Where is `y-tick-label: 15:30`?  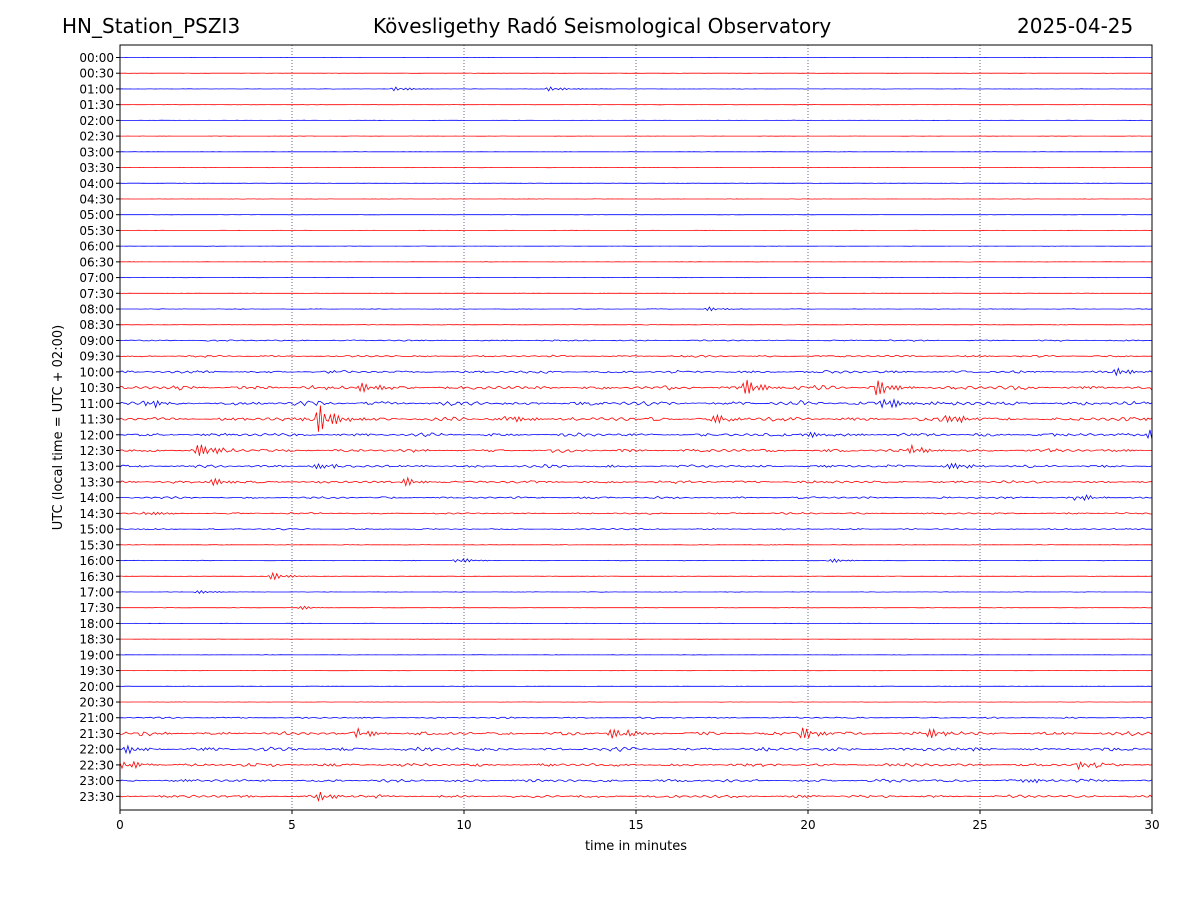 y-tick-label: 15:30 is located at coordinates (96, 545).